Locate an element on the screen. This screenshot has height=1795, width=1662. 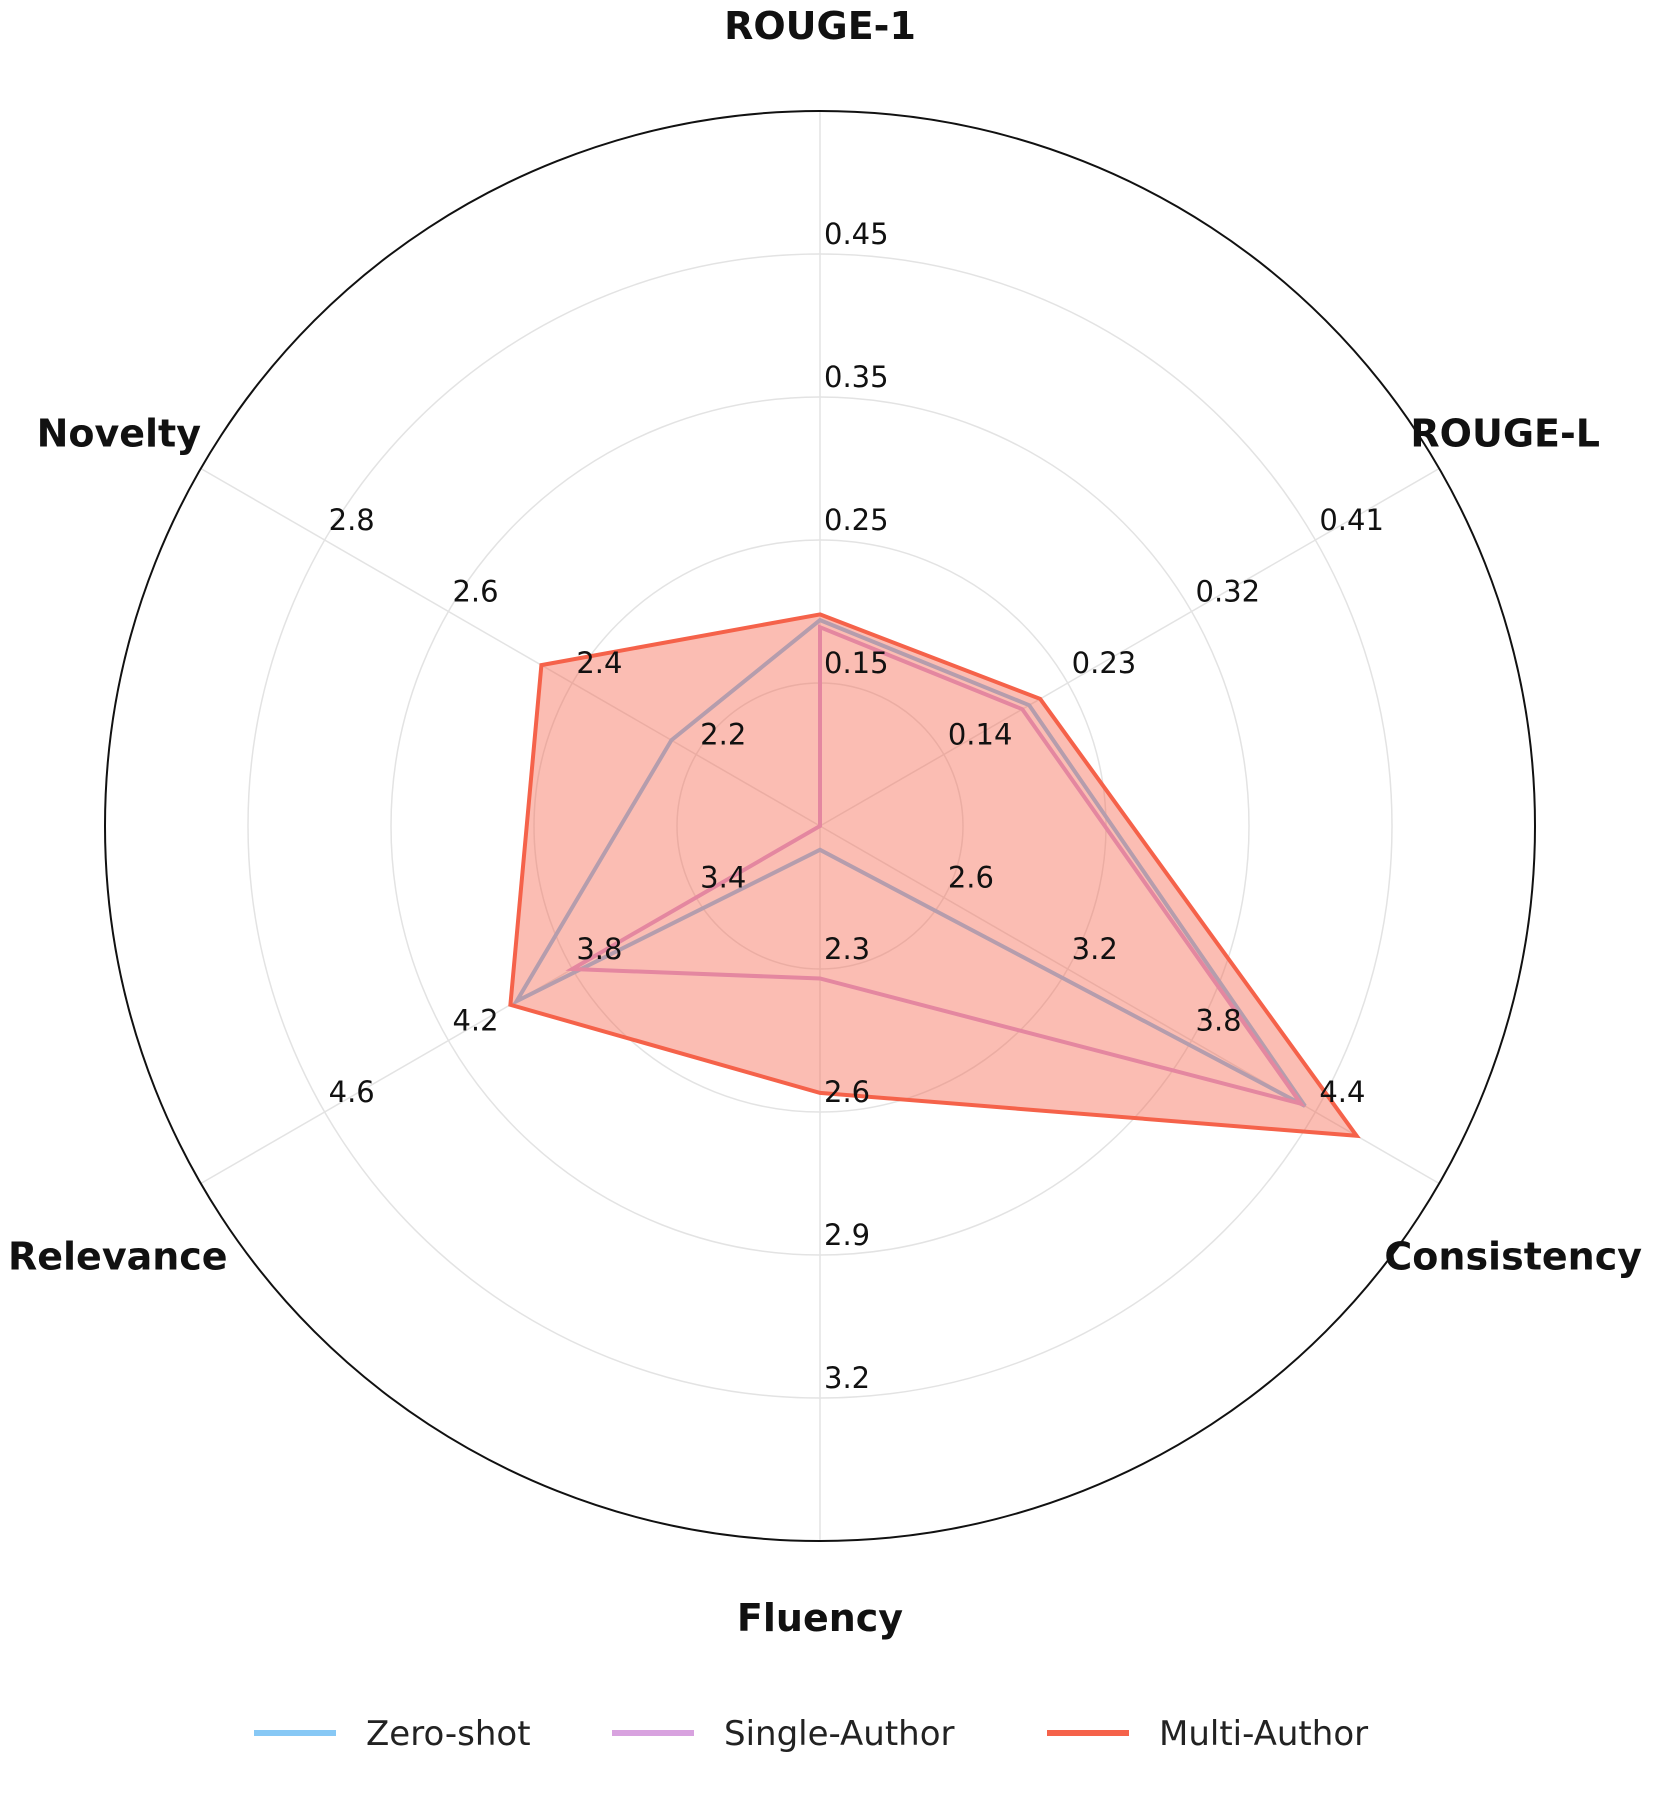
legend-label: Single-Author is located at coordinates (839, 1734).